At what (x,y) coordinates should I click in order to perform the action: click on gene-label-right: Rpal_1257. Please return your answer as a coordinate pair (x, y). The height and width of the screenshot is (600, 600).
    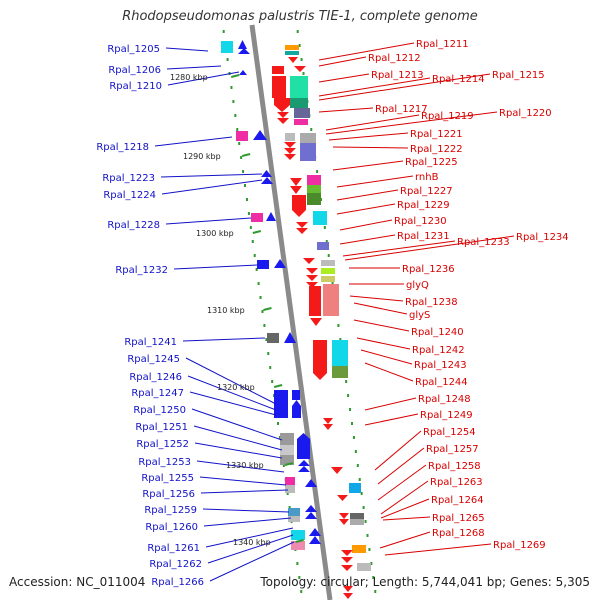
    Looking at the image, I should click on (452, 449).